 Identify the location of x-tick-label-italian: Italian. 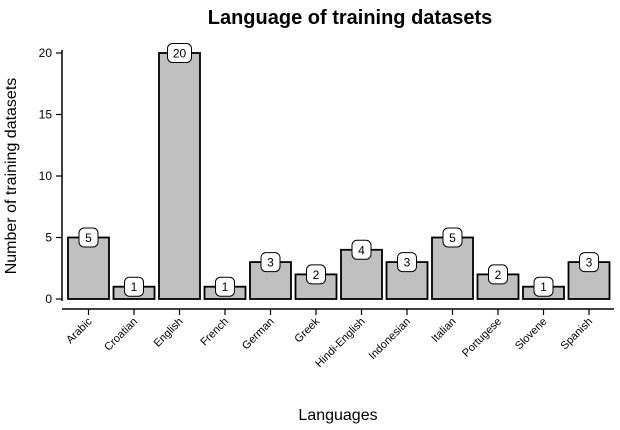
(443, 330).